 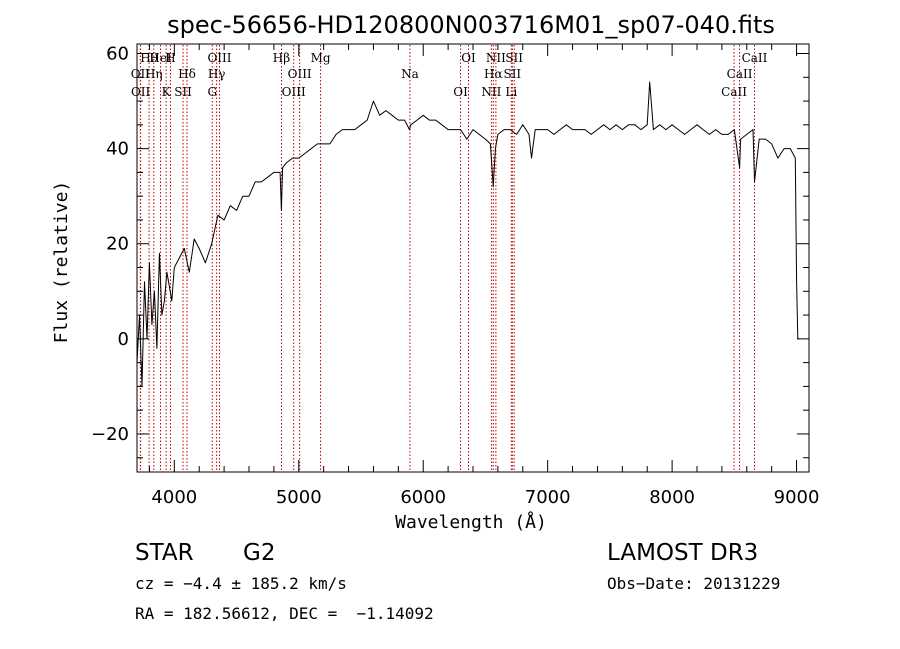 What do you see at coordinates (548, 497) in the screenshot?
I see `x-tick-label: 7000` at bounding box center [548, 497].